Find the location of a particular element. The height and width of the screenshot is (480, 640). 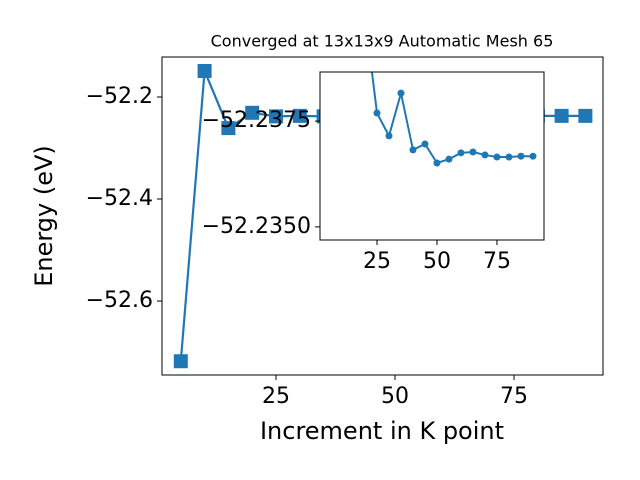

y-tick-label: −52.2375 is located at coordinates (256, 120).